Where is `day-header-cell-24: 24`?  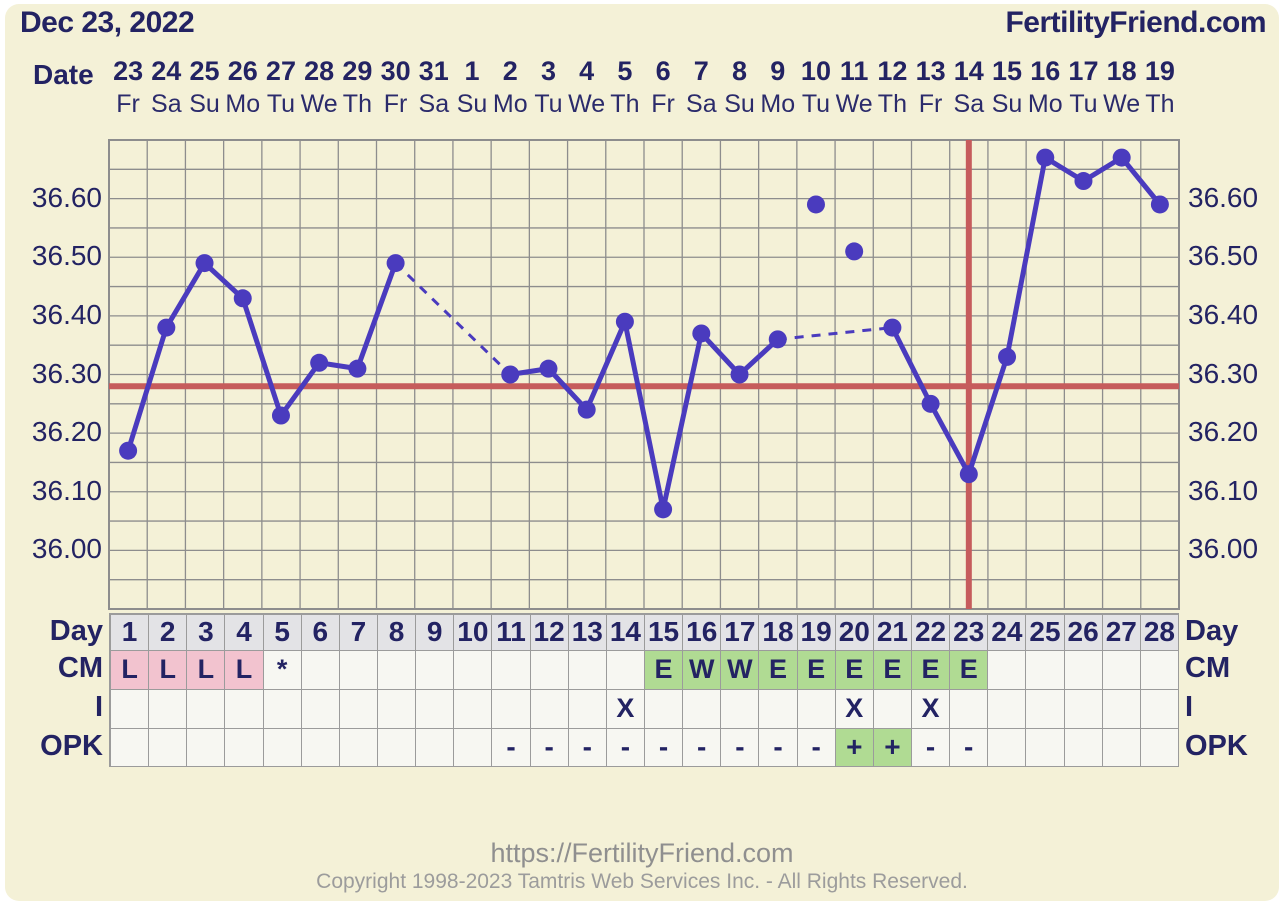 day-header-cell-24: 24 is located at coordinates (1007, 633).